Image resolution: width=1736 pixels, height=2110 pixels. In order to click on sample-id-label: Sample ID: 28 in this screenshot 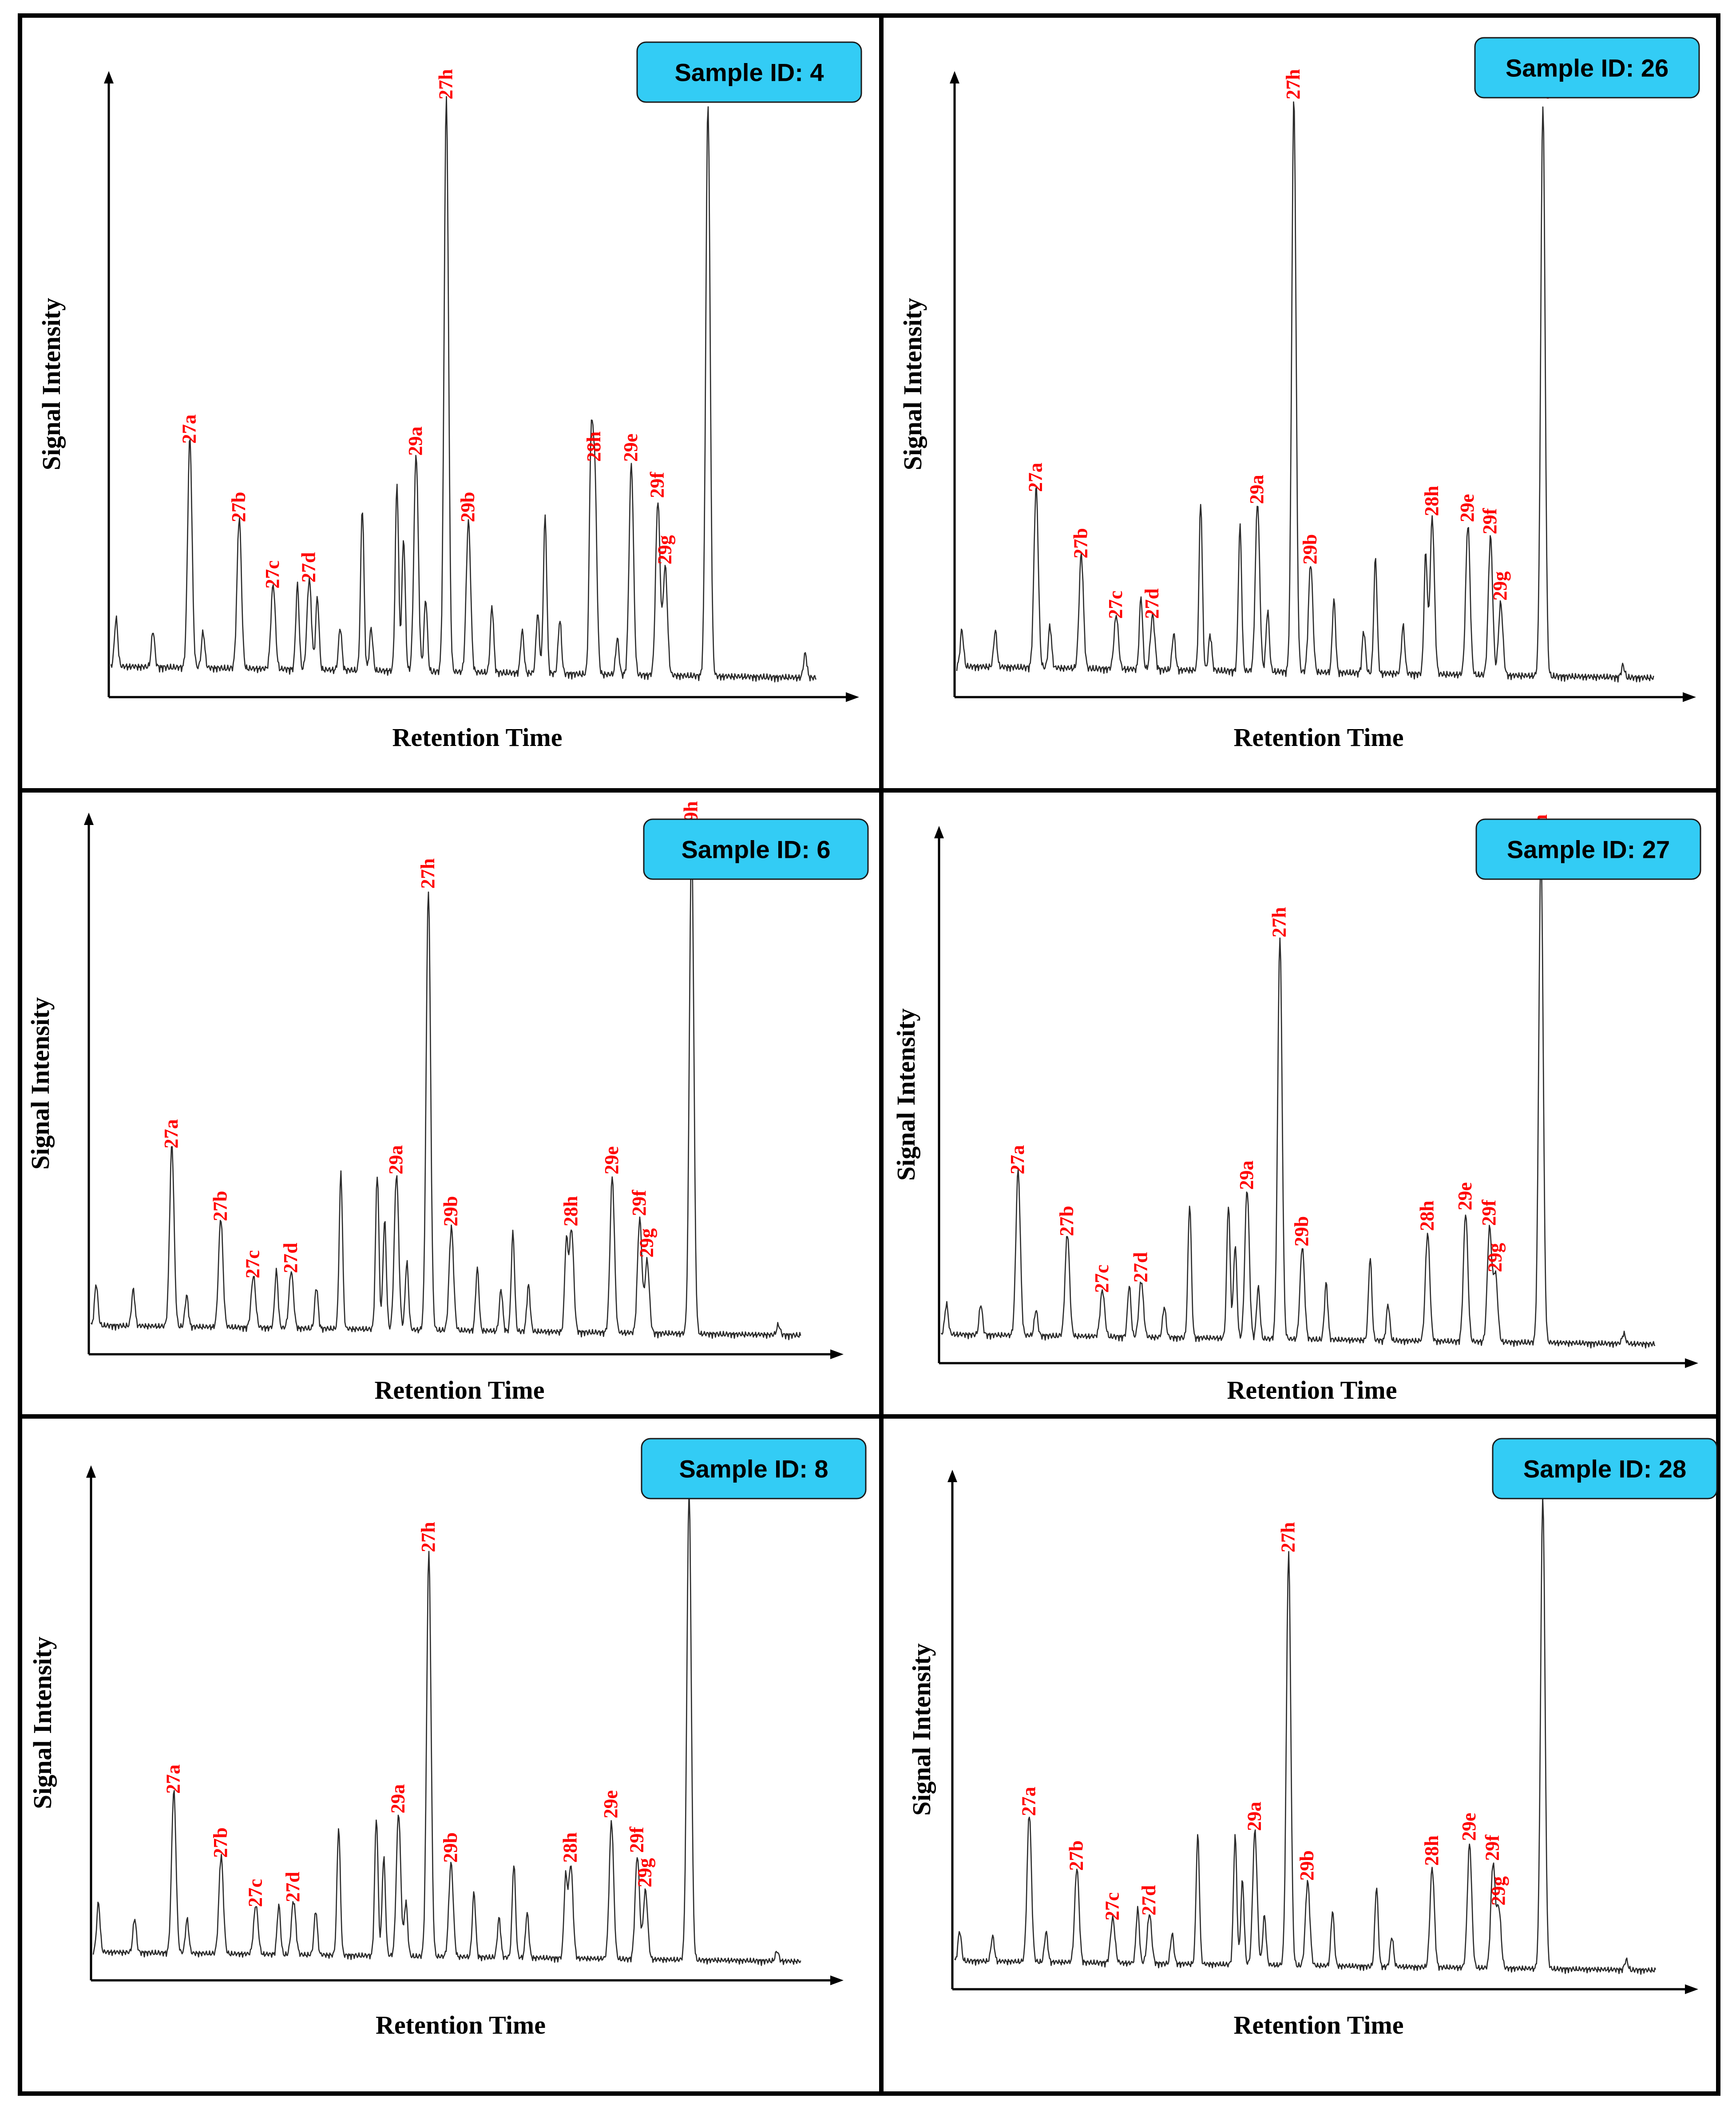, I will do `click(1604, 1469)`.